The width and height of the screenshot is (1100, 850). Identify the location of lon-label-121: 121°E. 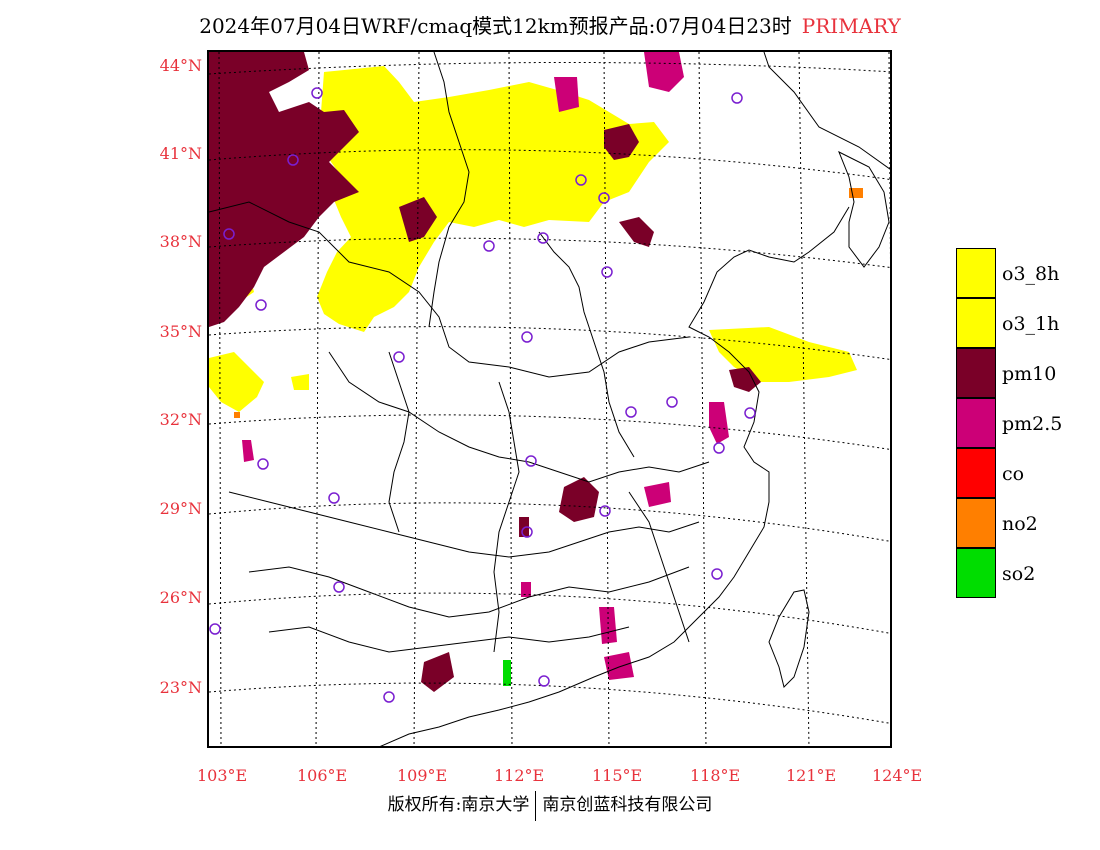
(811, 775).